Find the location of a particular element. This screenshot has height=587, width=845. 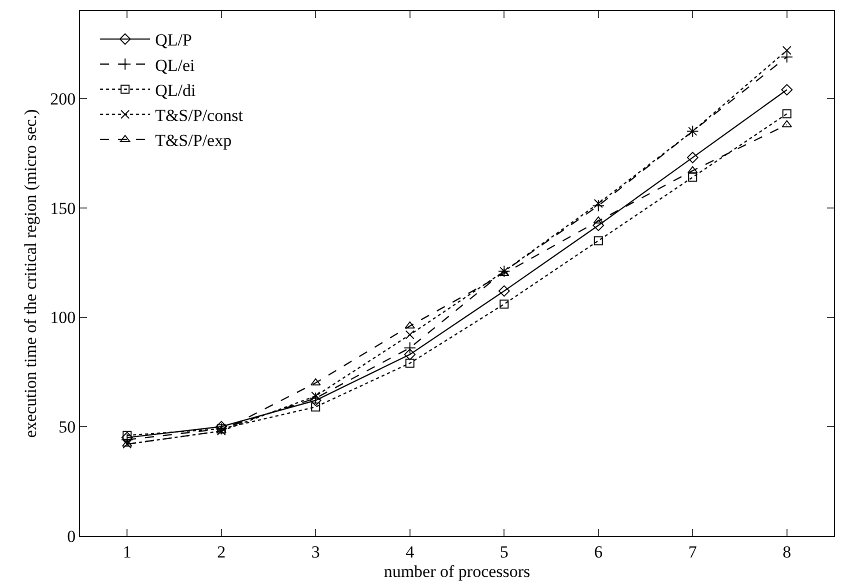

legend-label: QL/ei is located at coordinates (175, 65).